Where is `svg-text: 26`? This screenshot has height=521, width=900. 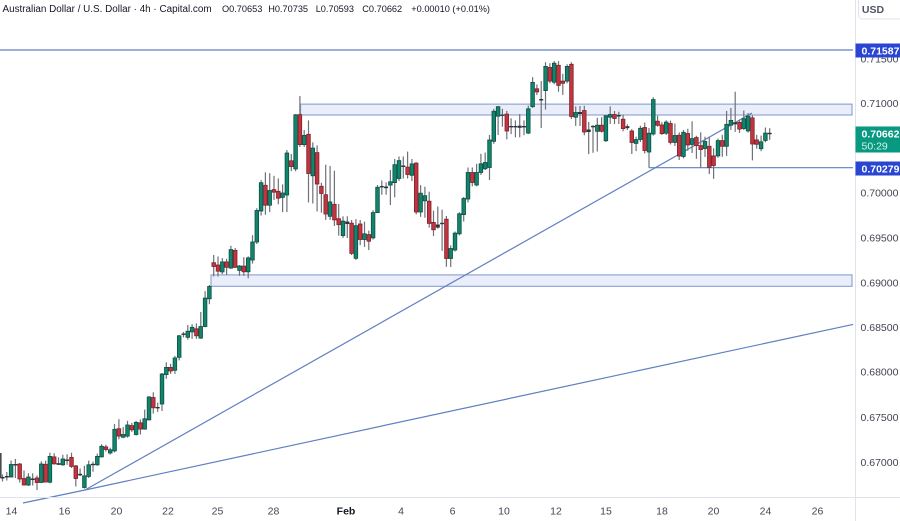 svg-text: 26 is located at coordinates (818, 512).